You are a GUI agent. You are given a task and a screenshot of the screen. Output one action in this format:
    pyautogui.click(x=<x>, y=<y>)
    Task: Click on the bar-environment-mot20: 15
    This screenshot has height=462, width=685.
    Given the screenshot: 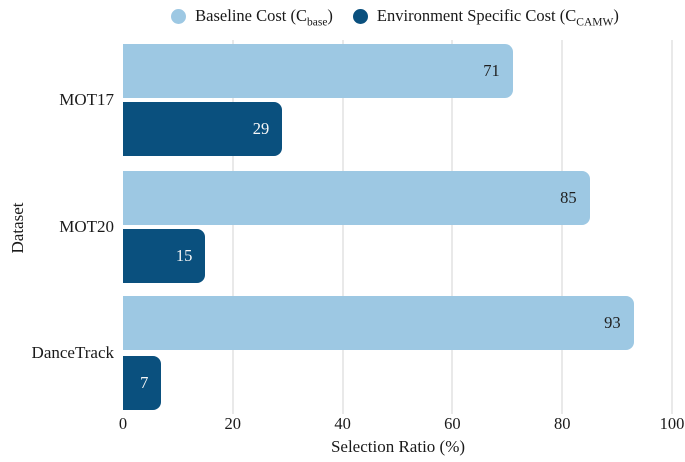 What is the action you would take?
    pyautogui.click(x=164, y=256)
    